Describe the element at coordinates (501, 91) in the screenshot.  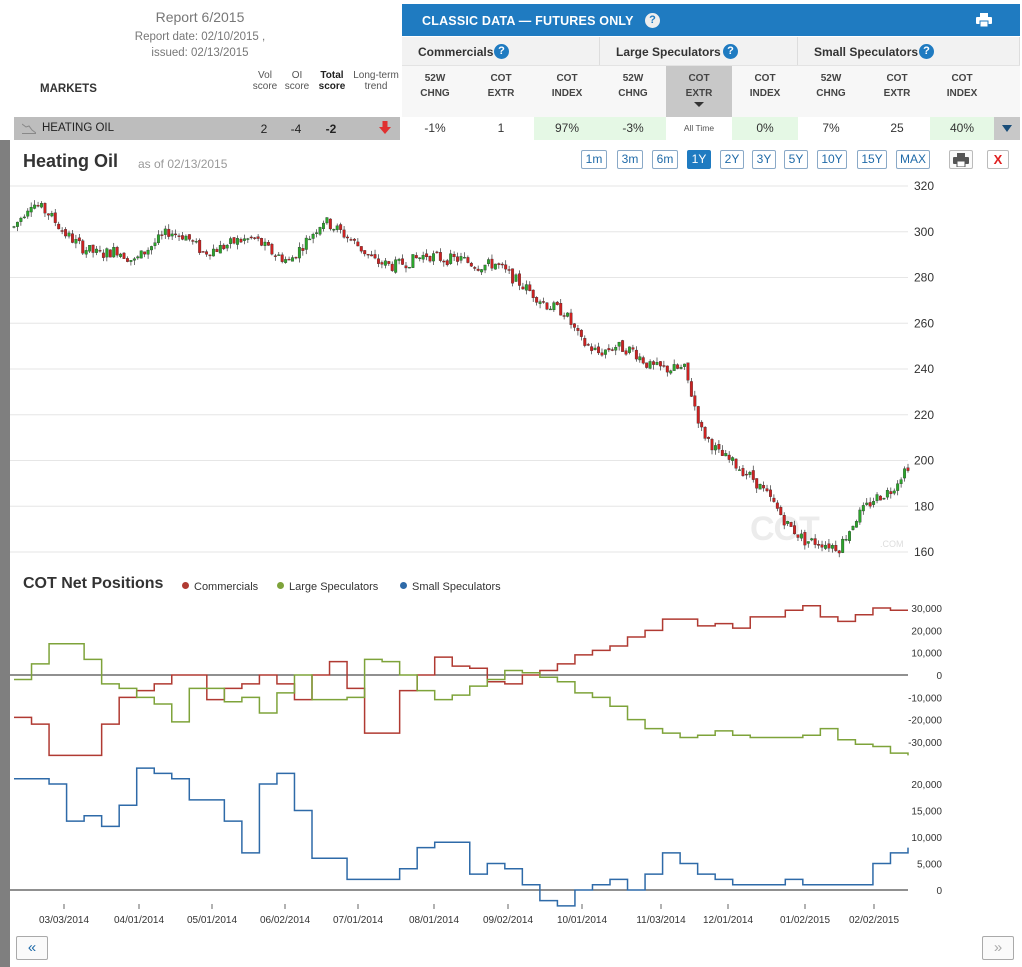
I see `col-comm-cot-extr: COT EXTR` at that location.